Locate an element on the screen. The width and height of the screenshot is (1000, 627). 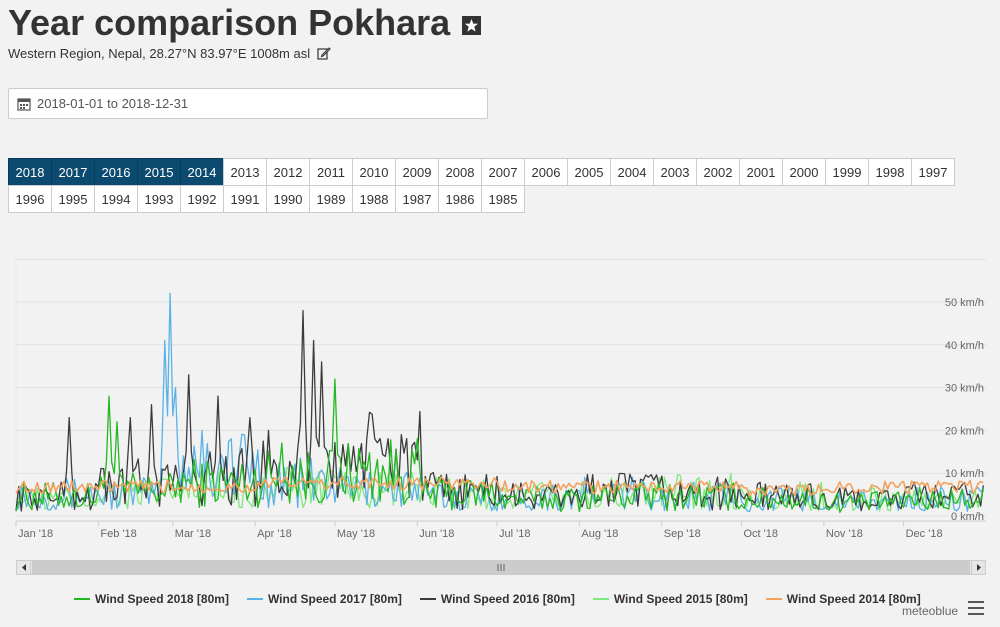
x-tick-label: Mar '18 is located at coordinates (193, 534).